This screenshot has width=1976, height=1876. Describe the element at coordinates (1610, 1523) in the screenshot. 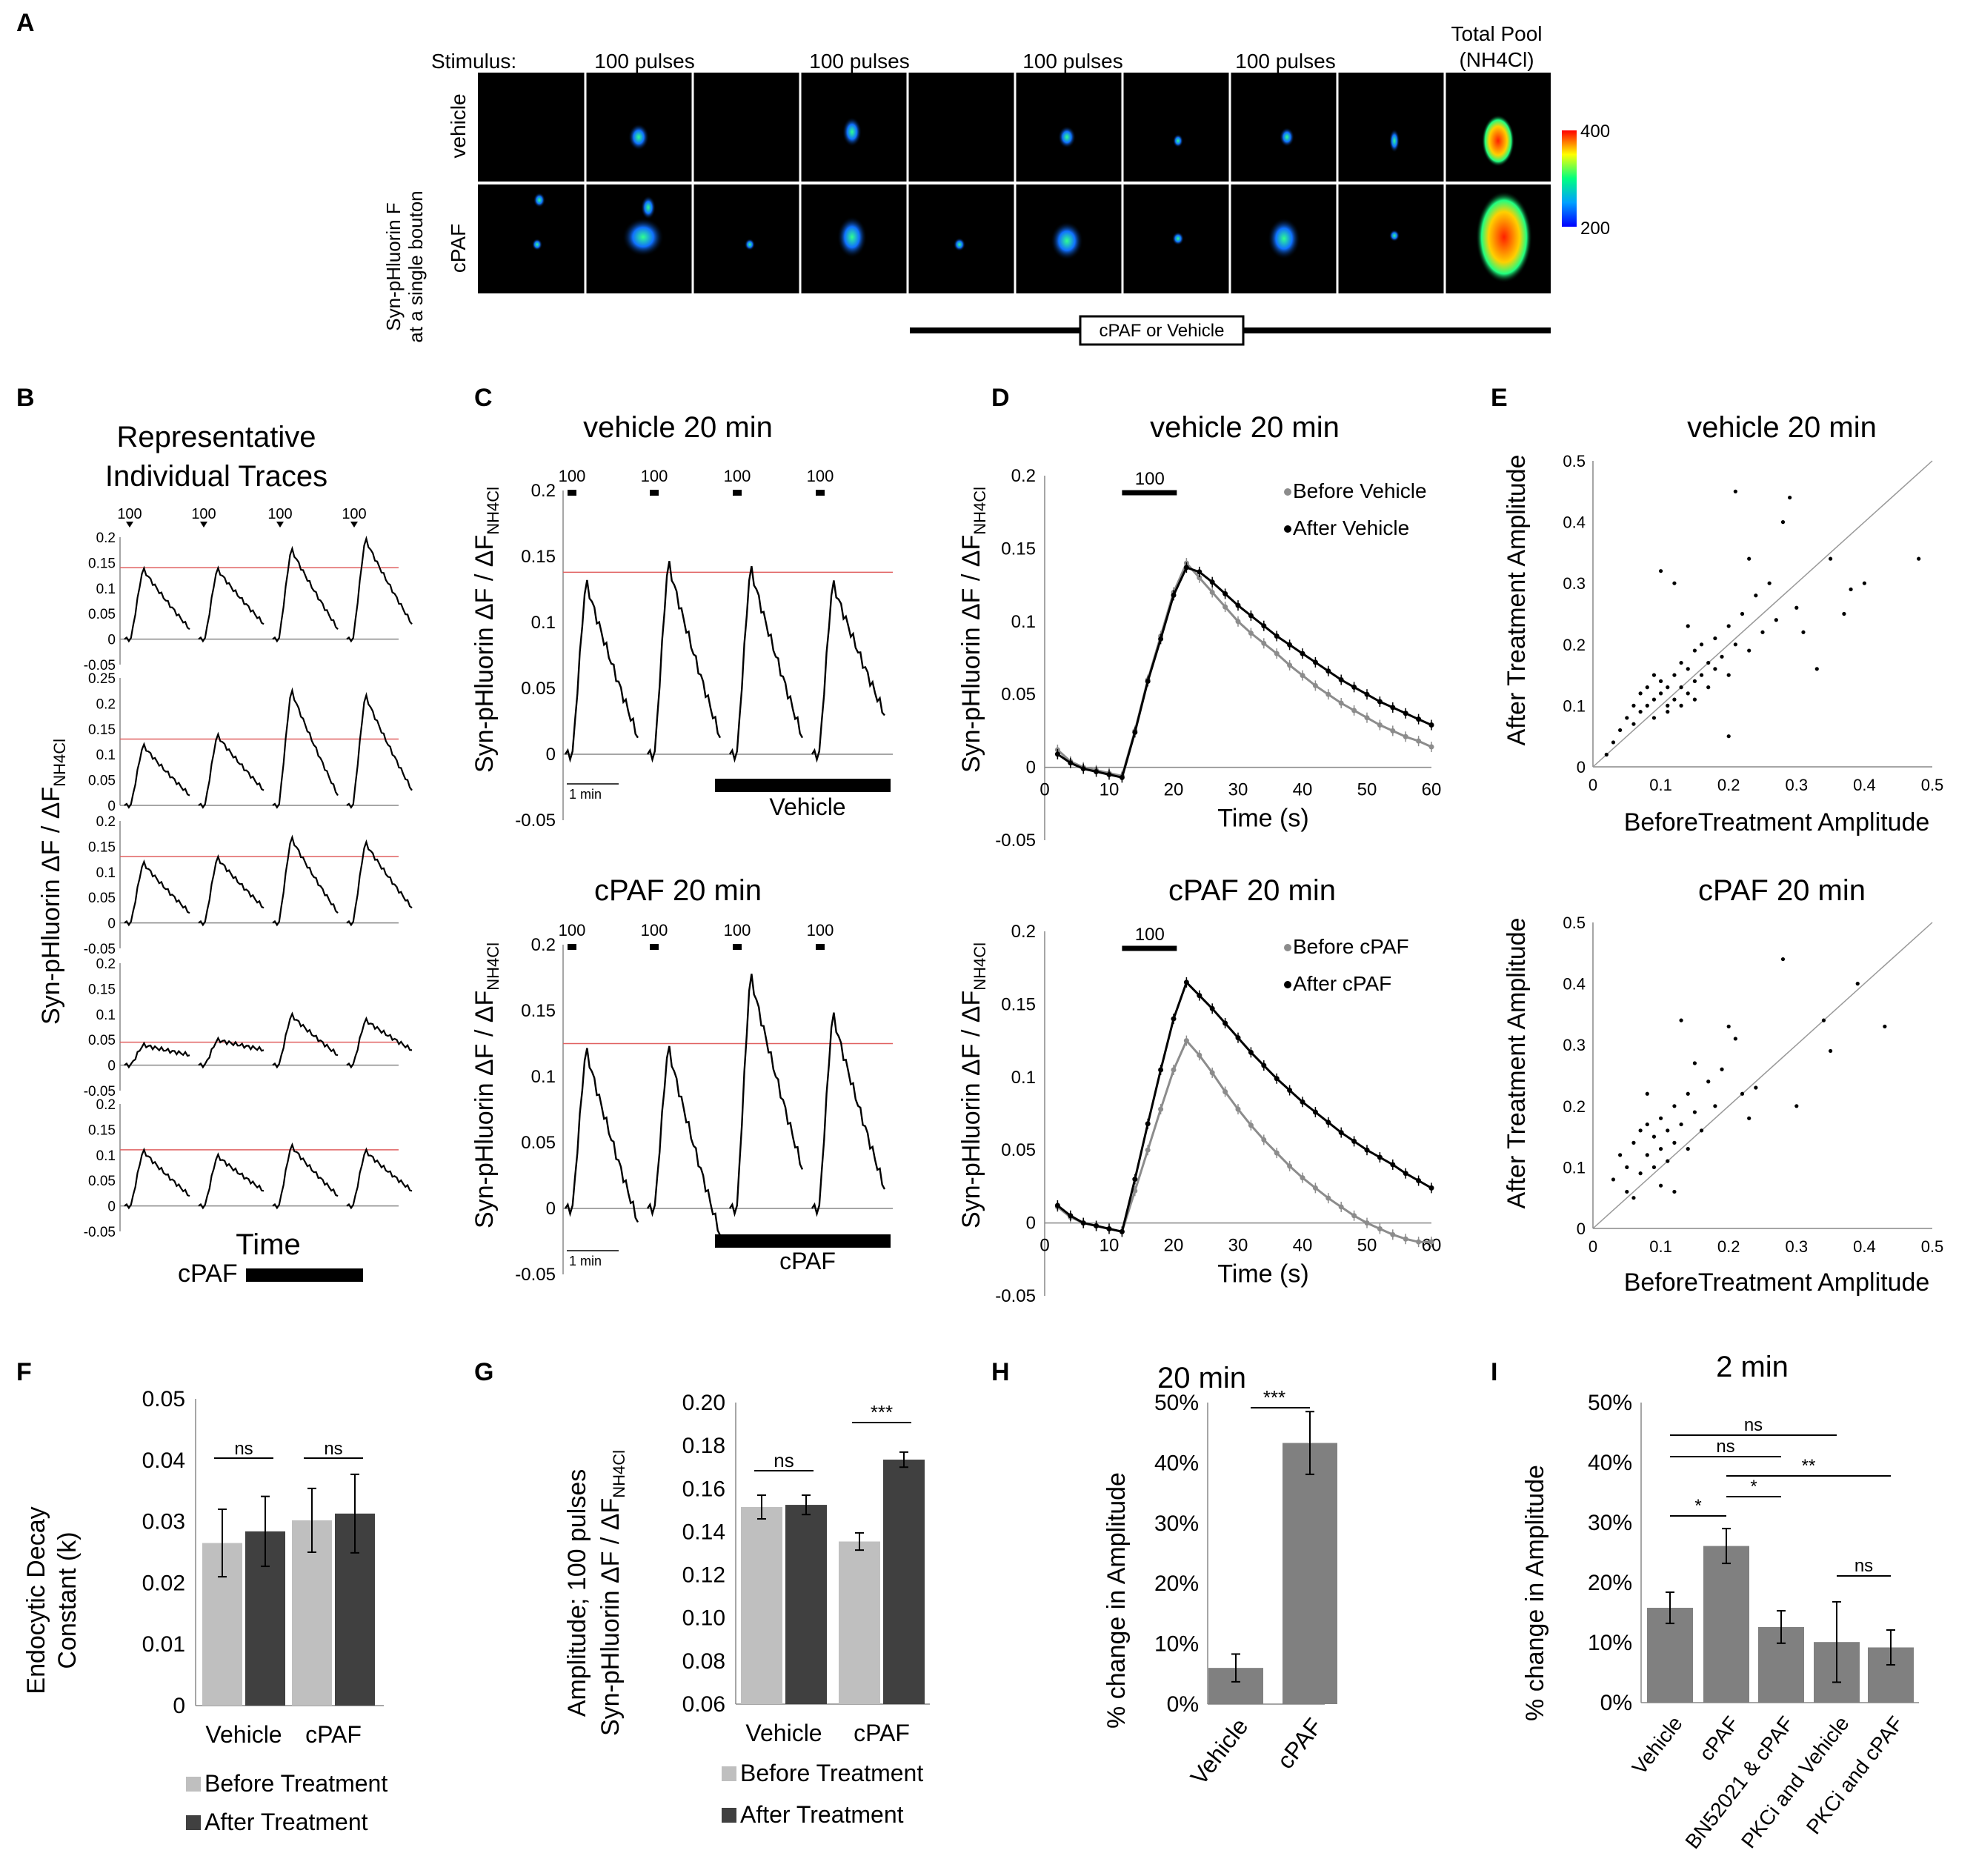

I see `tick-label: 30%` at that location.